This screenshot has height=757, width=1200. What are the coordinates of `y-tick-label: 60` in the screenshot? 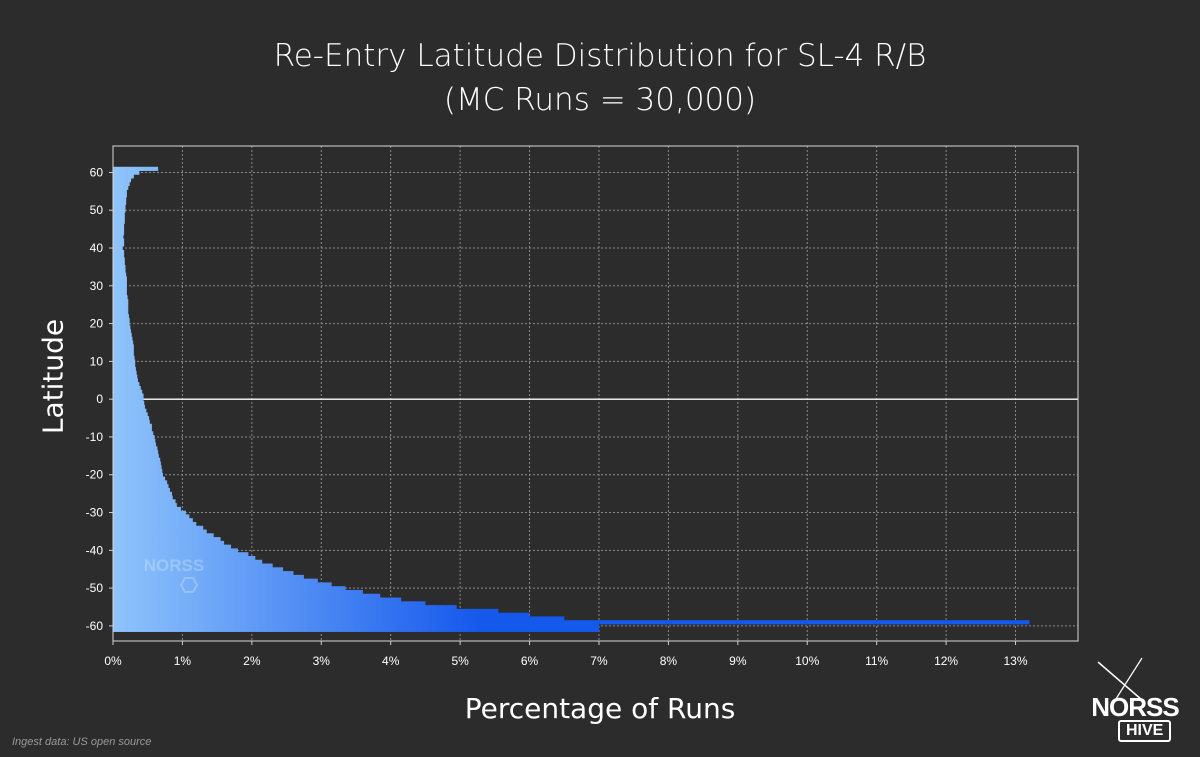 It's located at (97, 172).